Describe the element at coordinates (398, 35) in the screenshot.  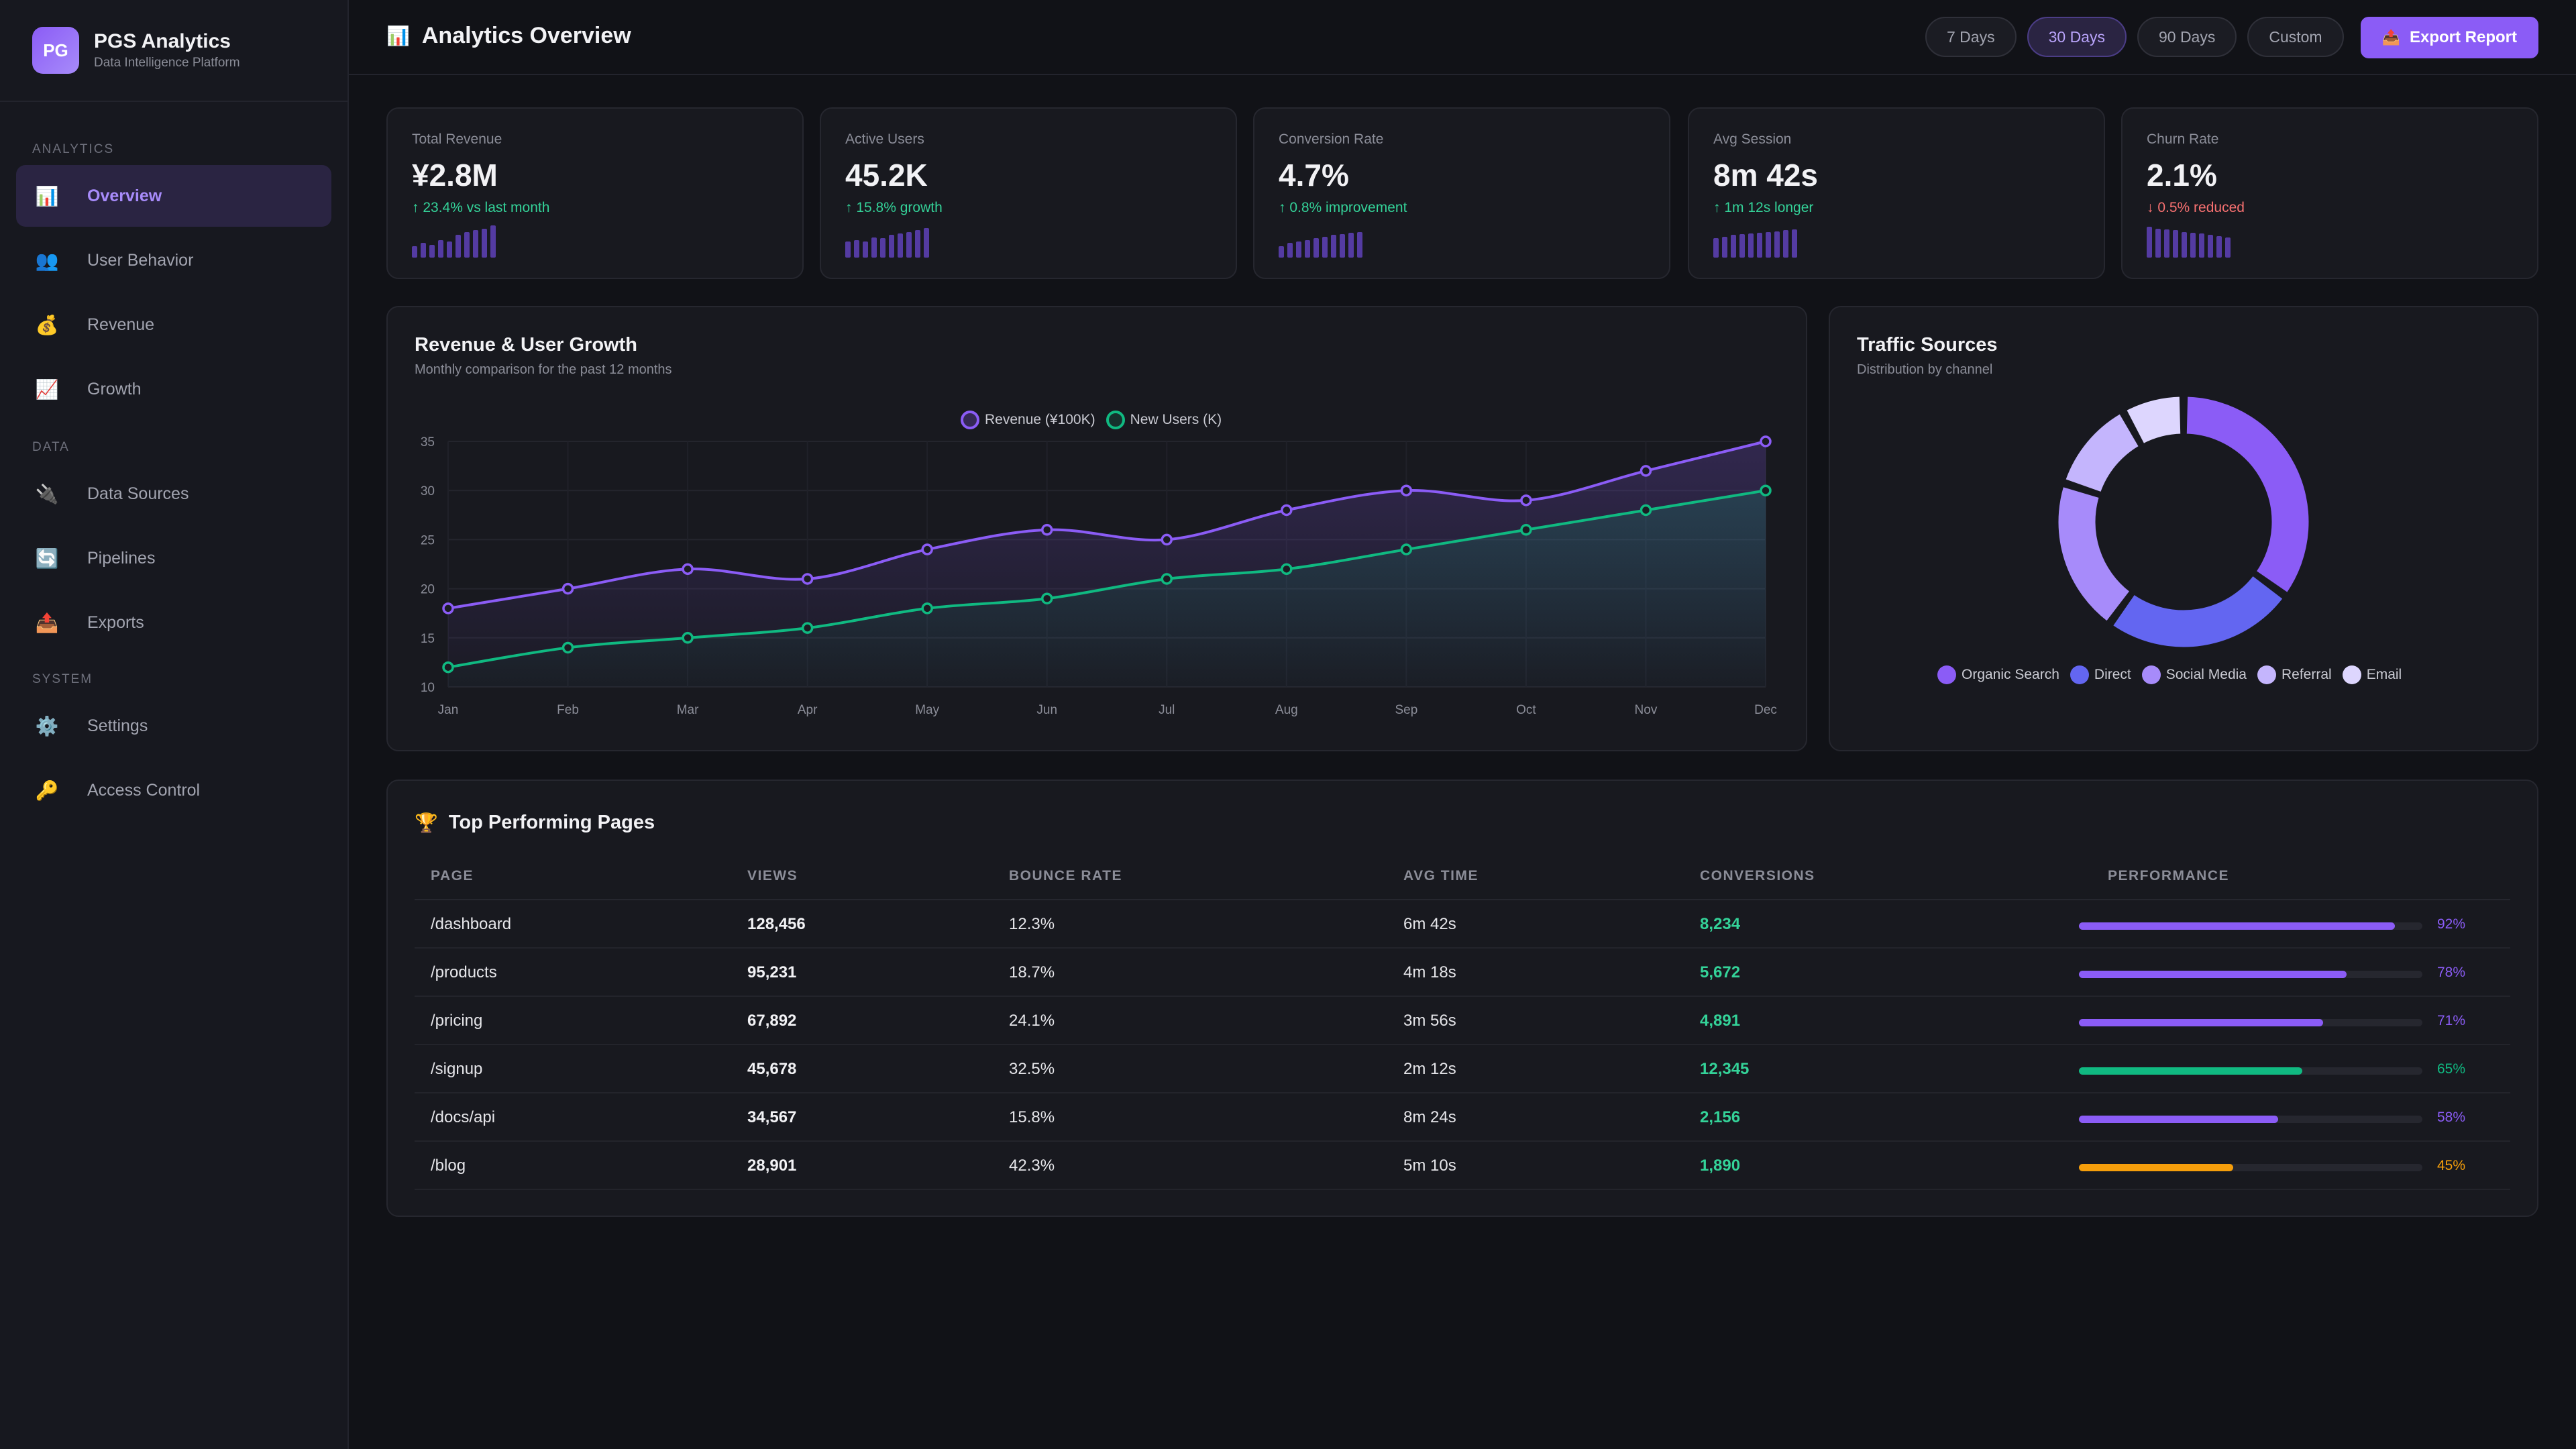
I see `bar-chart-icon: 📊` at that location.